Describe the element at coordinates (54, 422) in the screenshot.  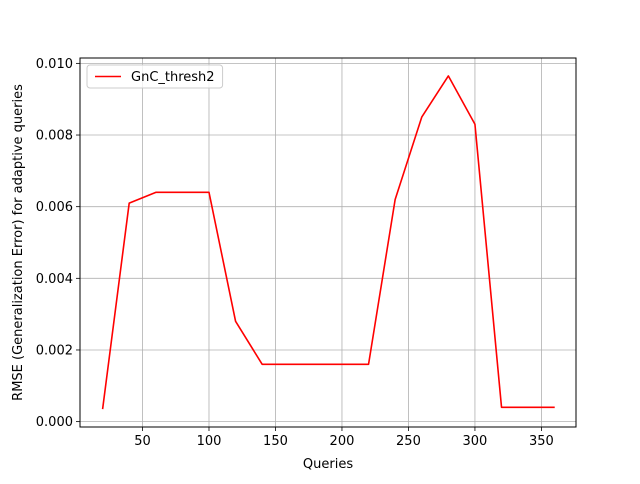
I see `y-tick-label: 0.000` at that location.